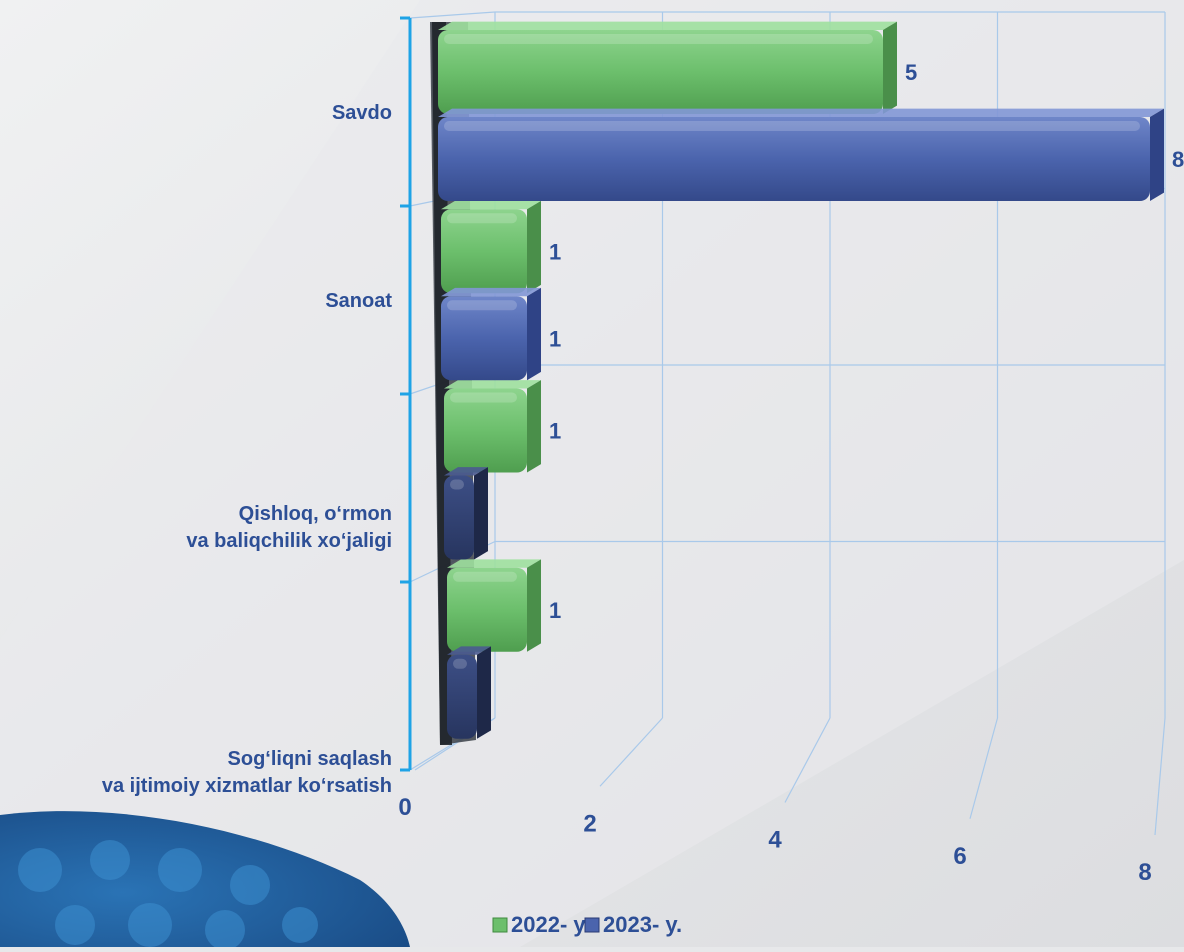  What do you see at coordinates (205, 880) in the screenshot?
I see `ornament-decoration` at bounding box center [205, 880].